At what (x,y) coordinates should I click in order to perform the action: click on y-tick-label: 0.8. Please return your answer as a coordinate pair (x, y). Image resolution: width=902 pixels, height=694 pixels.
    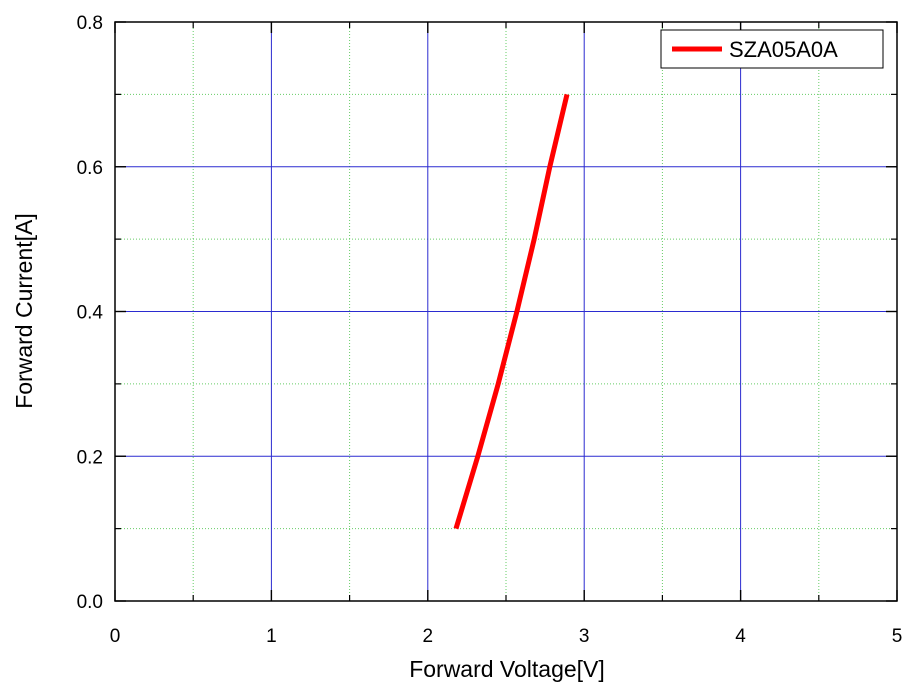
    Looking at the image, I should click on (90, 23).